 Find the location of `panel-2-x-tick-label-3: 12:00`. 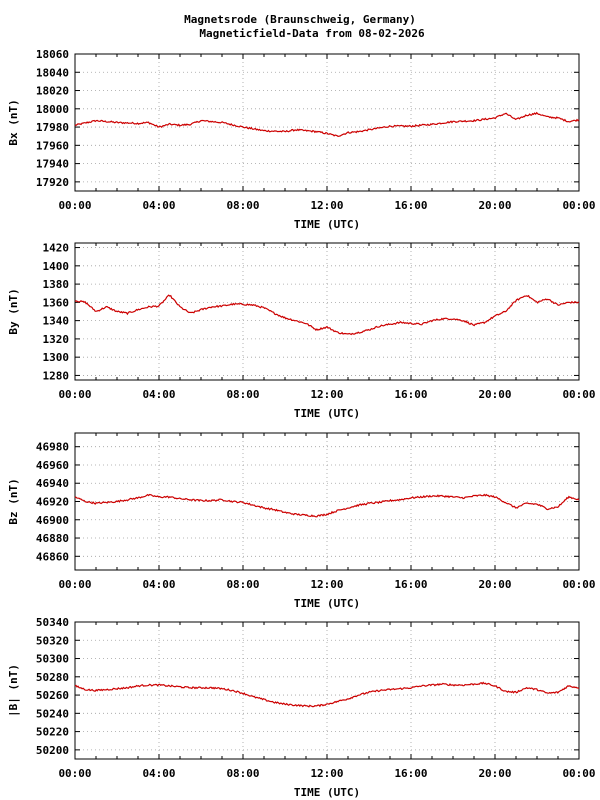

panel-2-x-tick-label-3: 12:00 is located at coordinates (326, 394).